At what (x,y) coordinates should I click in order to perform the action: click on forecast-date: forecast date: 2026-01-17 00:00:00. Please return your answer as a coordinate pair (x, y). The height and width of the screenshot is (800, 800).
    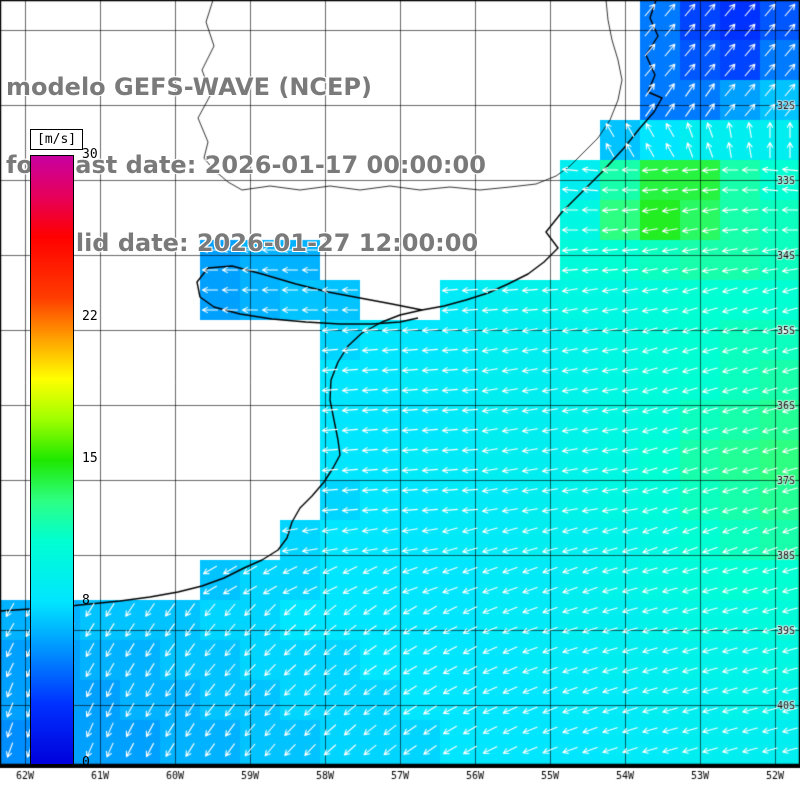
    Looking at the image, I should click on (246, 165).